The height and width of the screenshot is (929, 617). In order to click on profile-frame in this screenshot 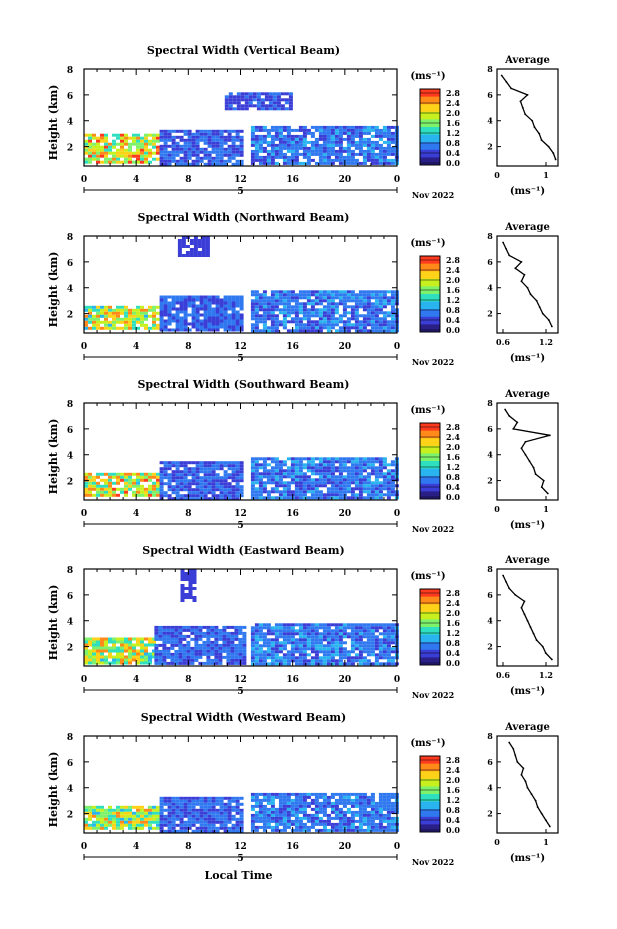, I will do `click(527, 451)`.